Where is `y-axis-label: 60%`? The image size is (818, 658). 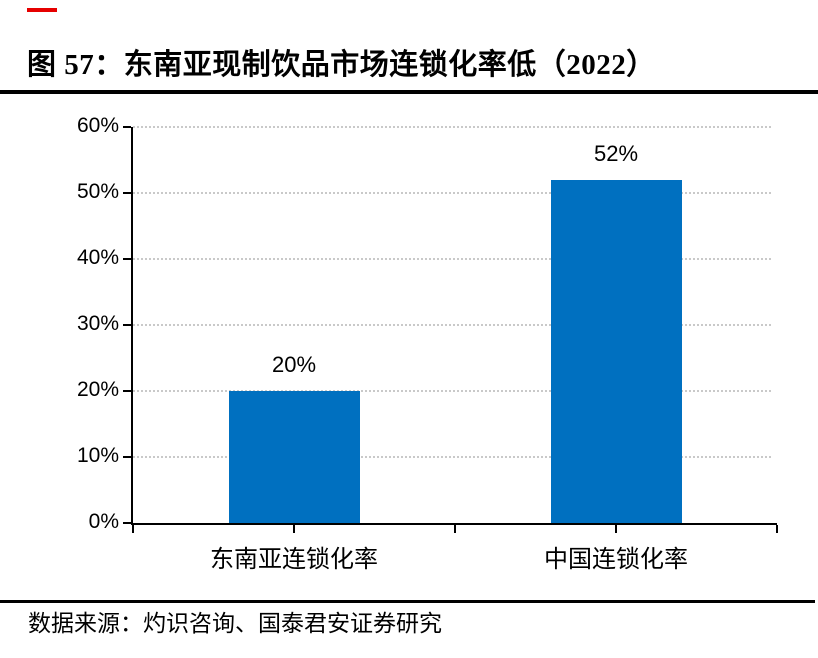 y-axis-label: 60% is located at coordinates (97, 125).